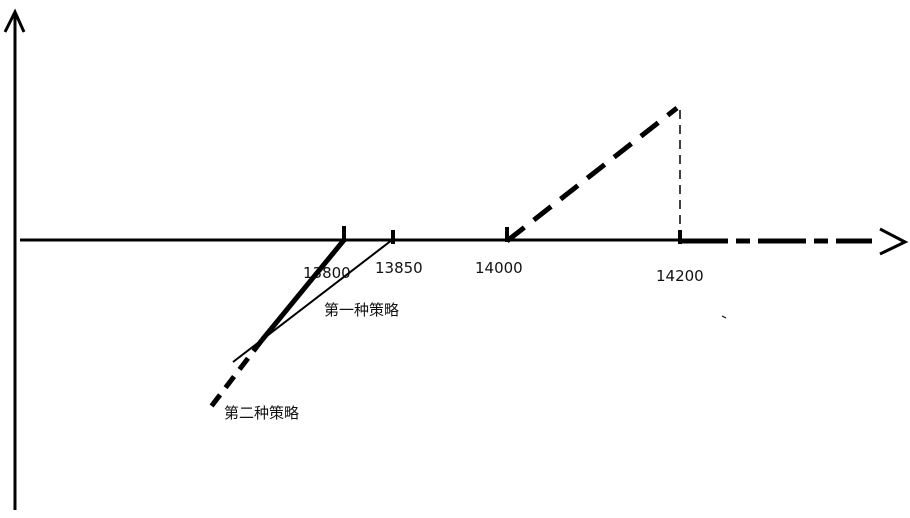  I want to click on strategy-one-label: 第一种策略, so click(361, 310).